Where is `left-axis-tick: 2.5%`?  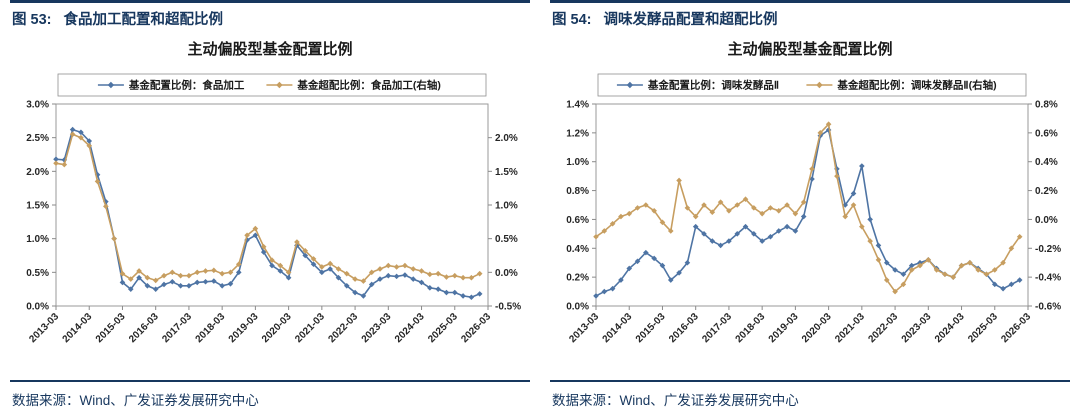 left-axis-tick: 2.5% is located at coordinates (37, 138).